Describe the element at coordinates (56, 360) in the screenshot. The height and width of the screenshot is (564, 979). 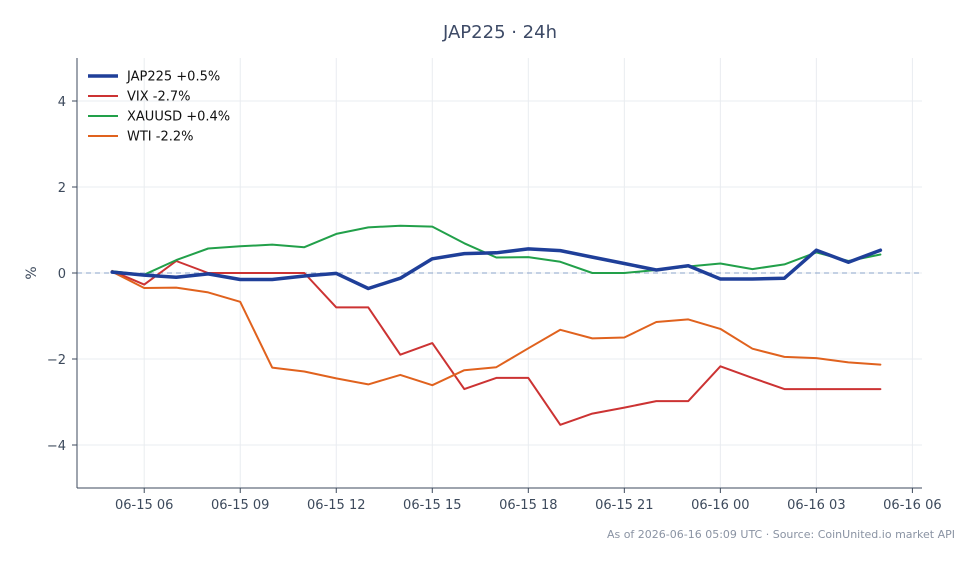
I see `y-tick-label: −2` at that location.